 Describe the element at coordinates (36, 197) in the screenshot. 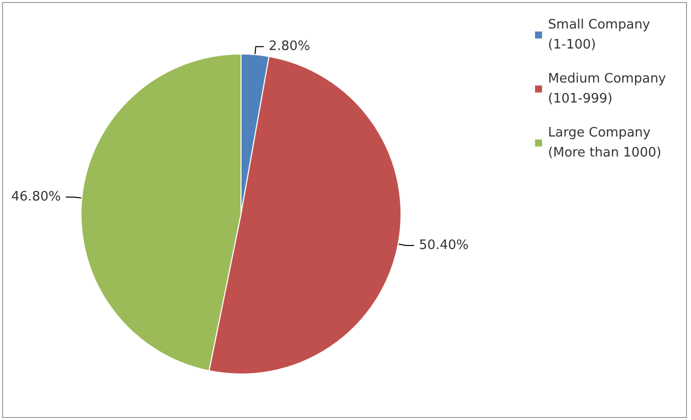

I see `data-label: 46.80%` at that location.